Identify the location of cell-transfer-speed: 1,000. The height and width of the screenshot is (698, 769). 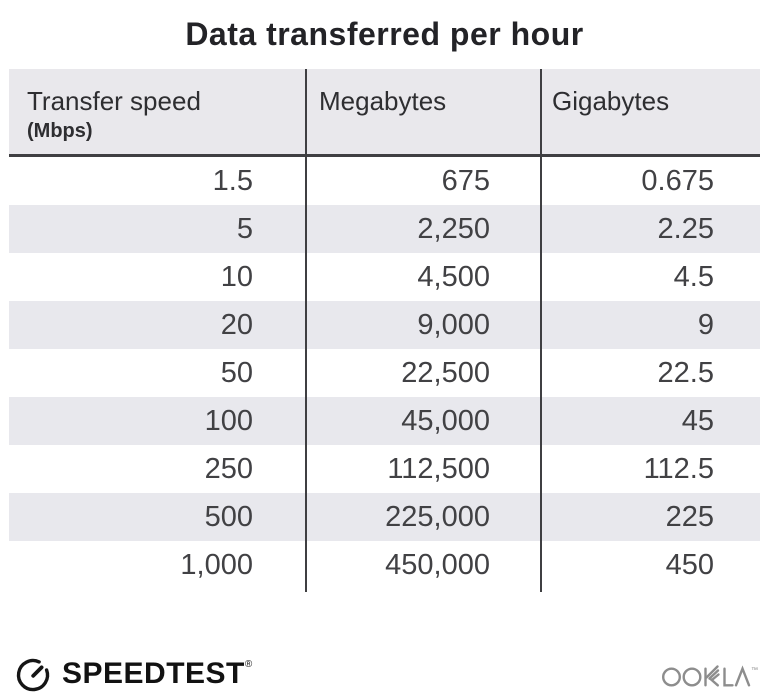
(216, 565).